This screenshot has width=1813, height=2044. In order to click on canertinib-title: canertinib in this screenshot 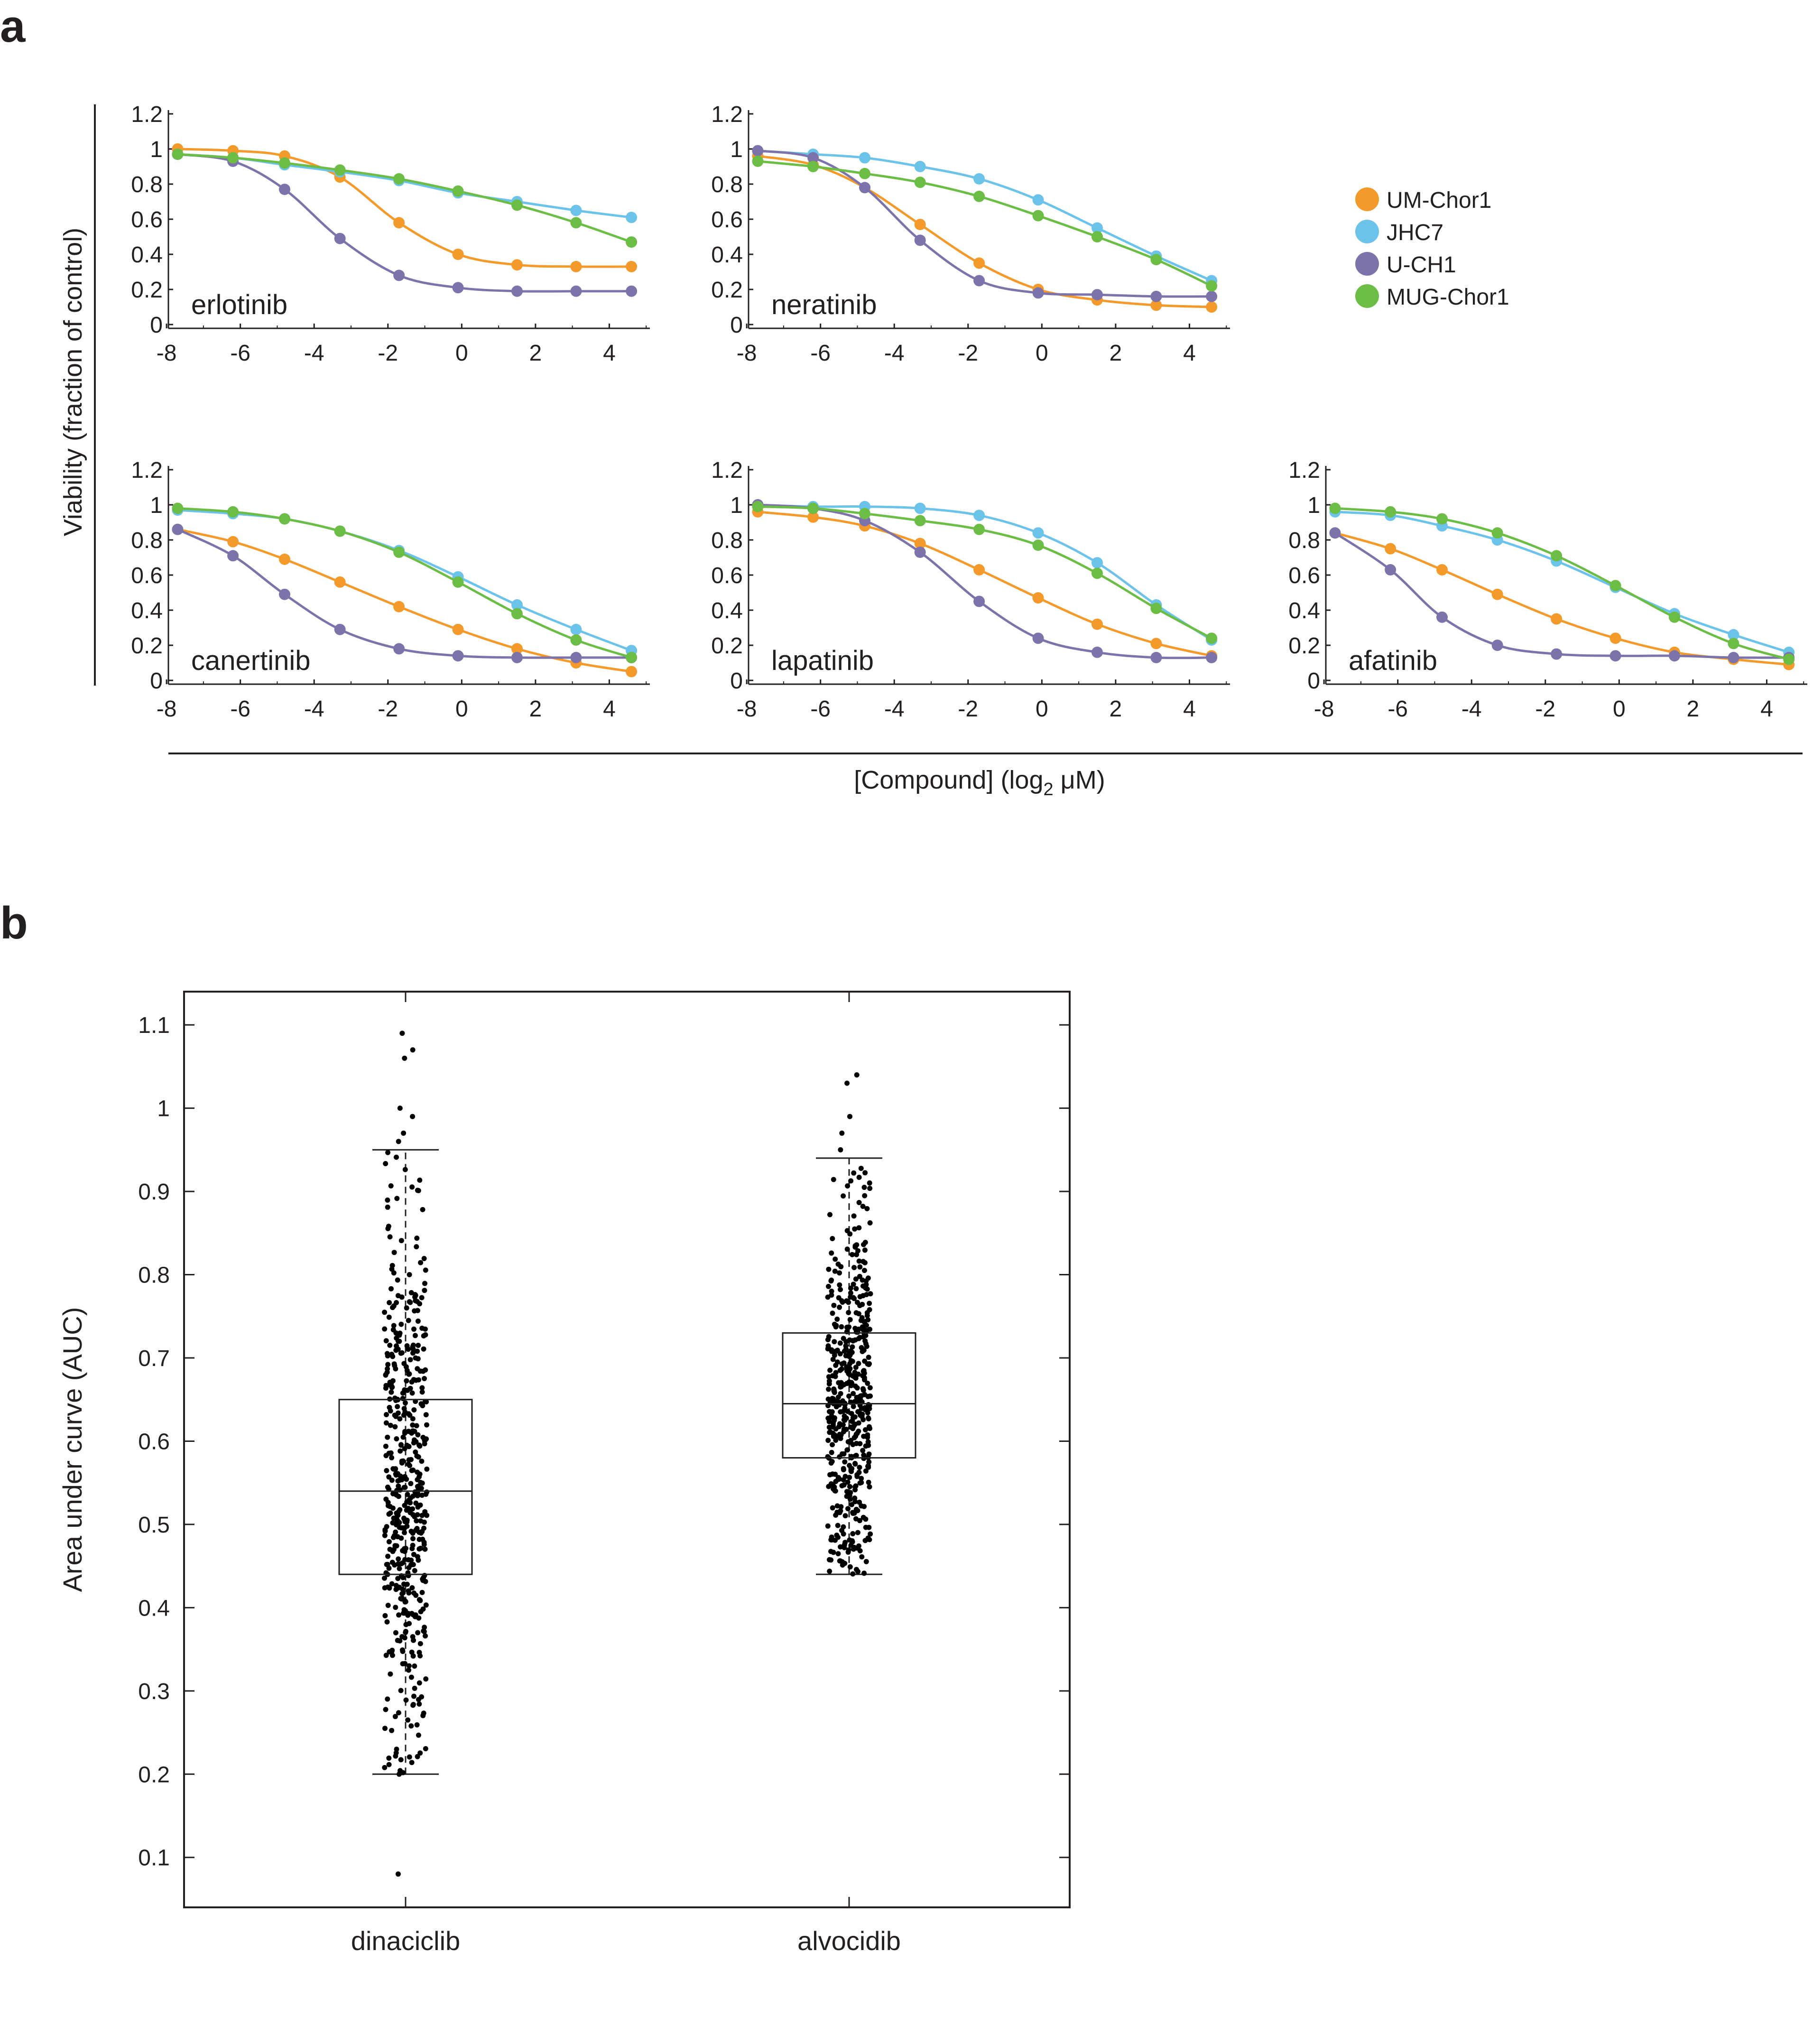, I will do `click(250, 660)`.